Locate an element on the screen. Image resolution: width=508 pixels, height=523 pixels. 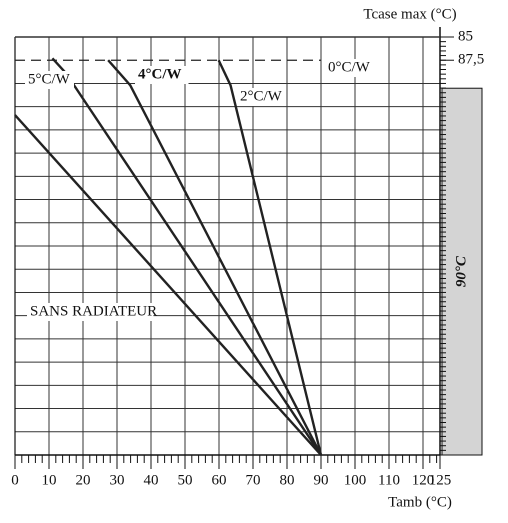
x-tick-label: 110 is located at coordinates (389, 480).